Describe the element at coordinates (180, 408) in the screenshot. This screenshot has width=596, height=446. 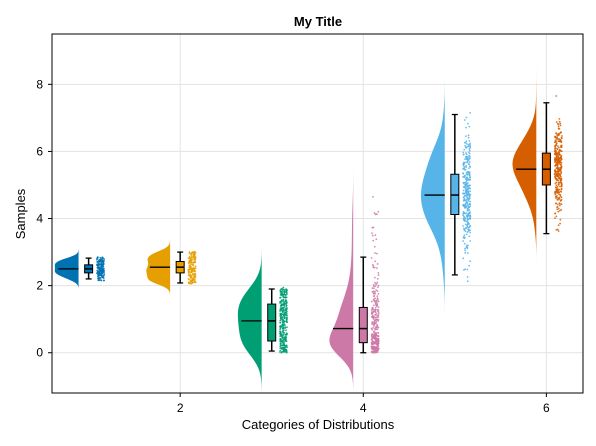
I see `x-tick-label: 2` at that location.